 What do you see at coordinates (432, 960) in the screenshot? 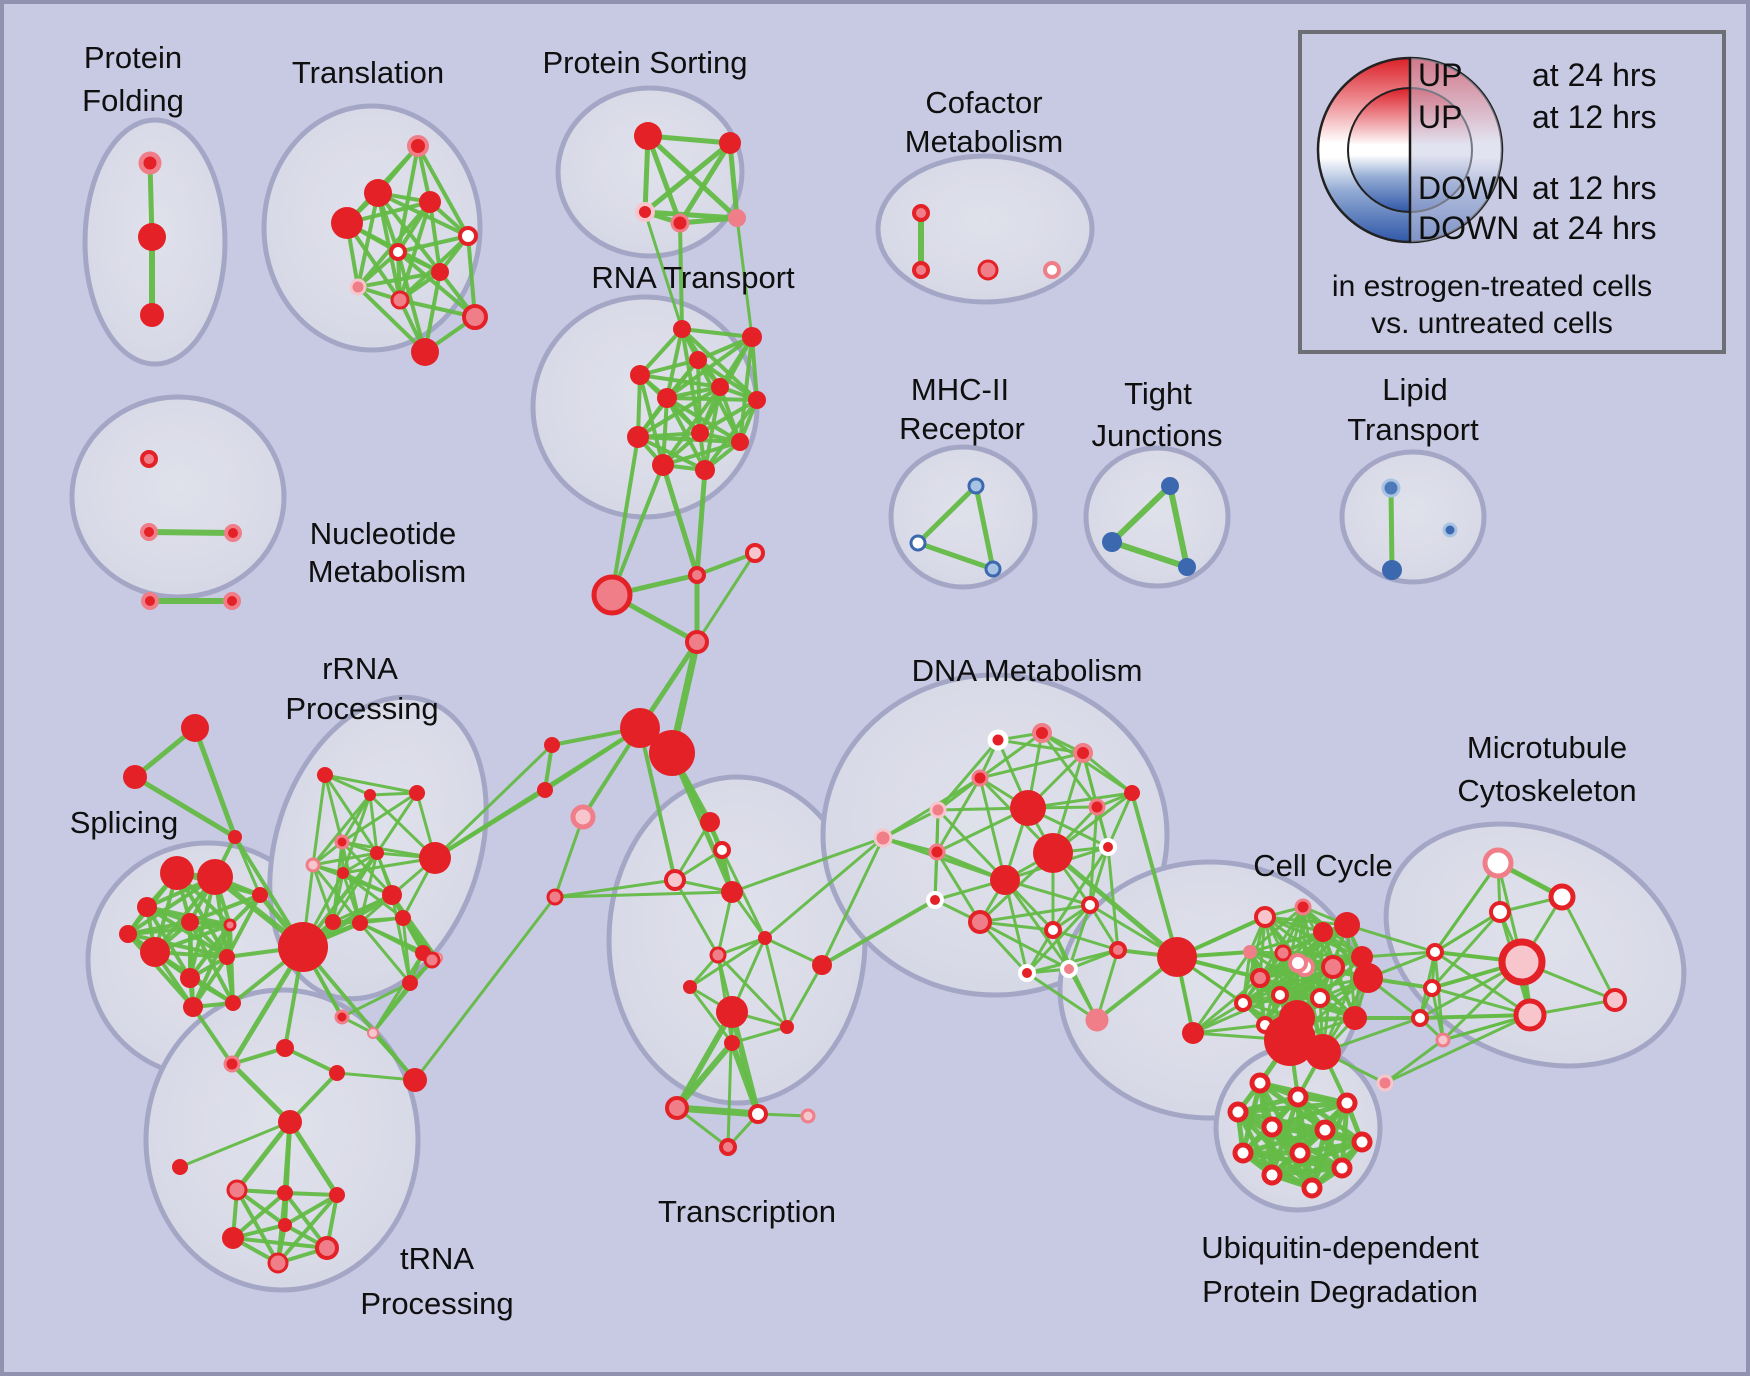
I see `network-node-rr18` at bounding box center [432, 960].